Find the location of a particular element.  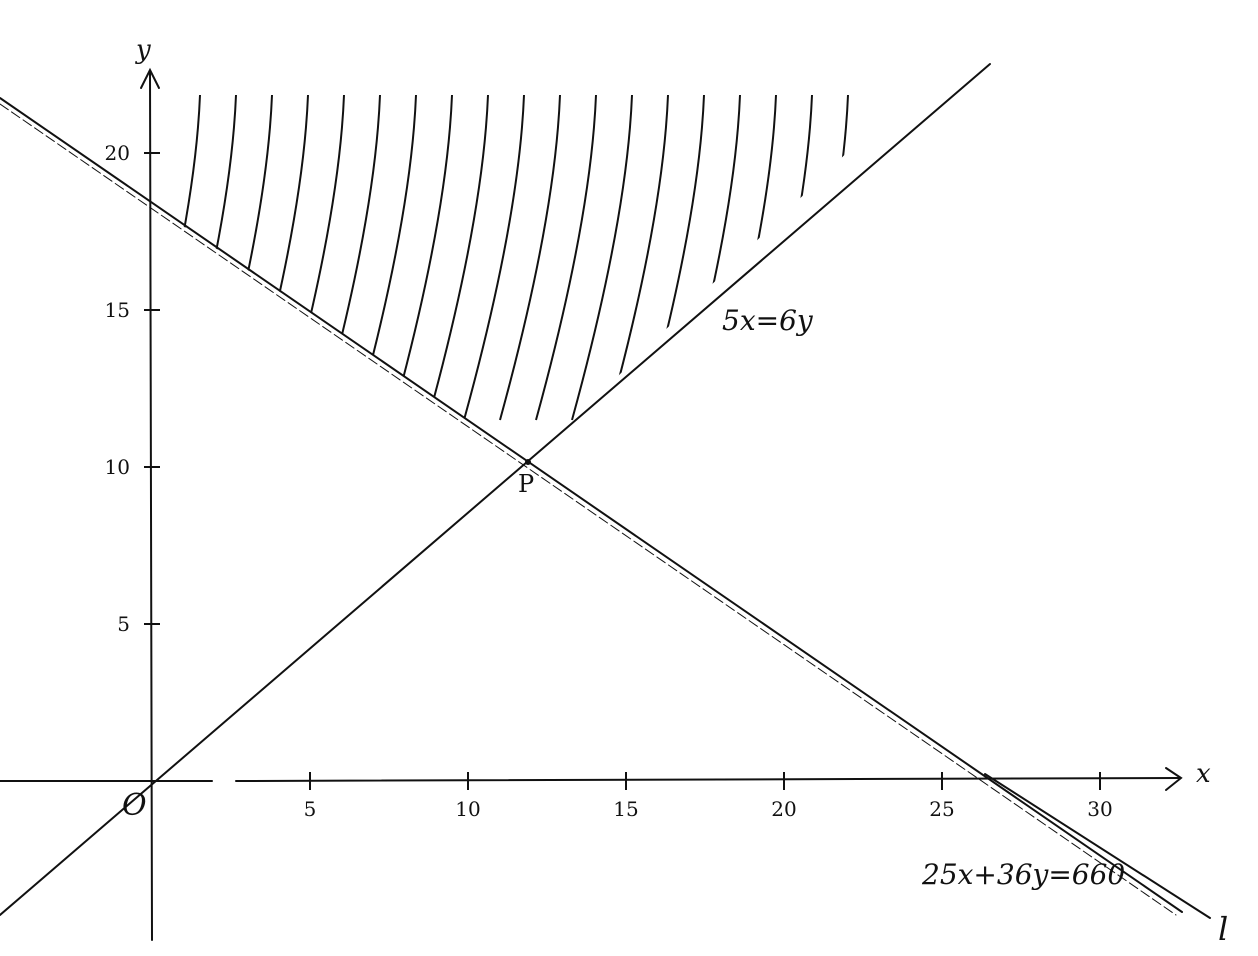

x-tick-label: 30 is located at coordinates (1099, 809).